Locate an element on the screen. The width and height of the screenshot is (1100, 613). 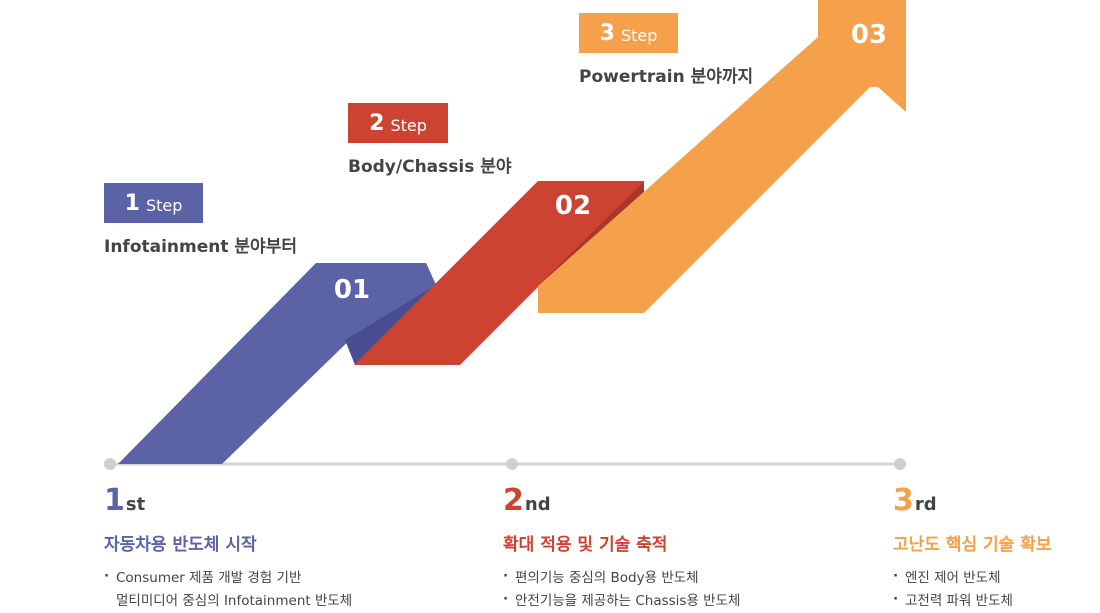
stage-3-item: 고전력 파워 반도체 is located at coordinates (972, 600).